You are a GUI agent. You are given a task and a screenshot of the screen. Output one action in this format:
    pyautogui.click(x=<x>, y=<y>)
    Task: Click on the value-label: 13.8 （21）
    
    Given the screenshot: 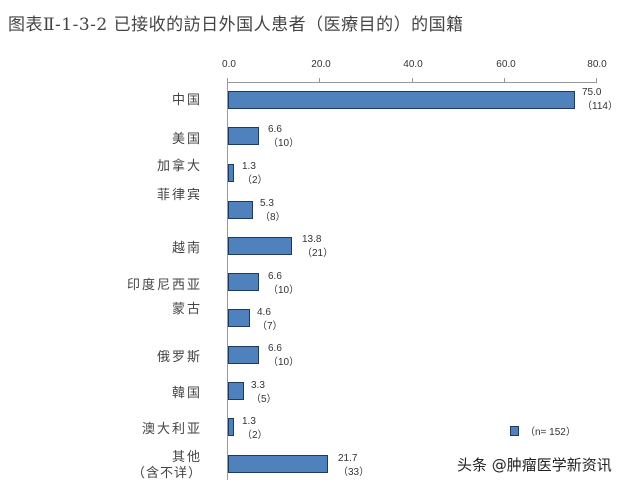 What is the action you would take?
    pyautogui.click(x=318, y=246)
    